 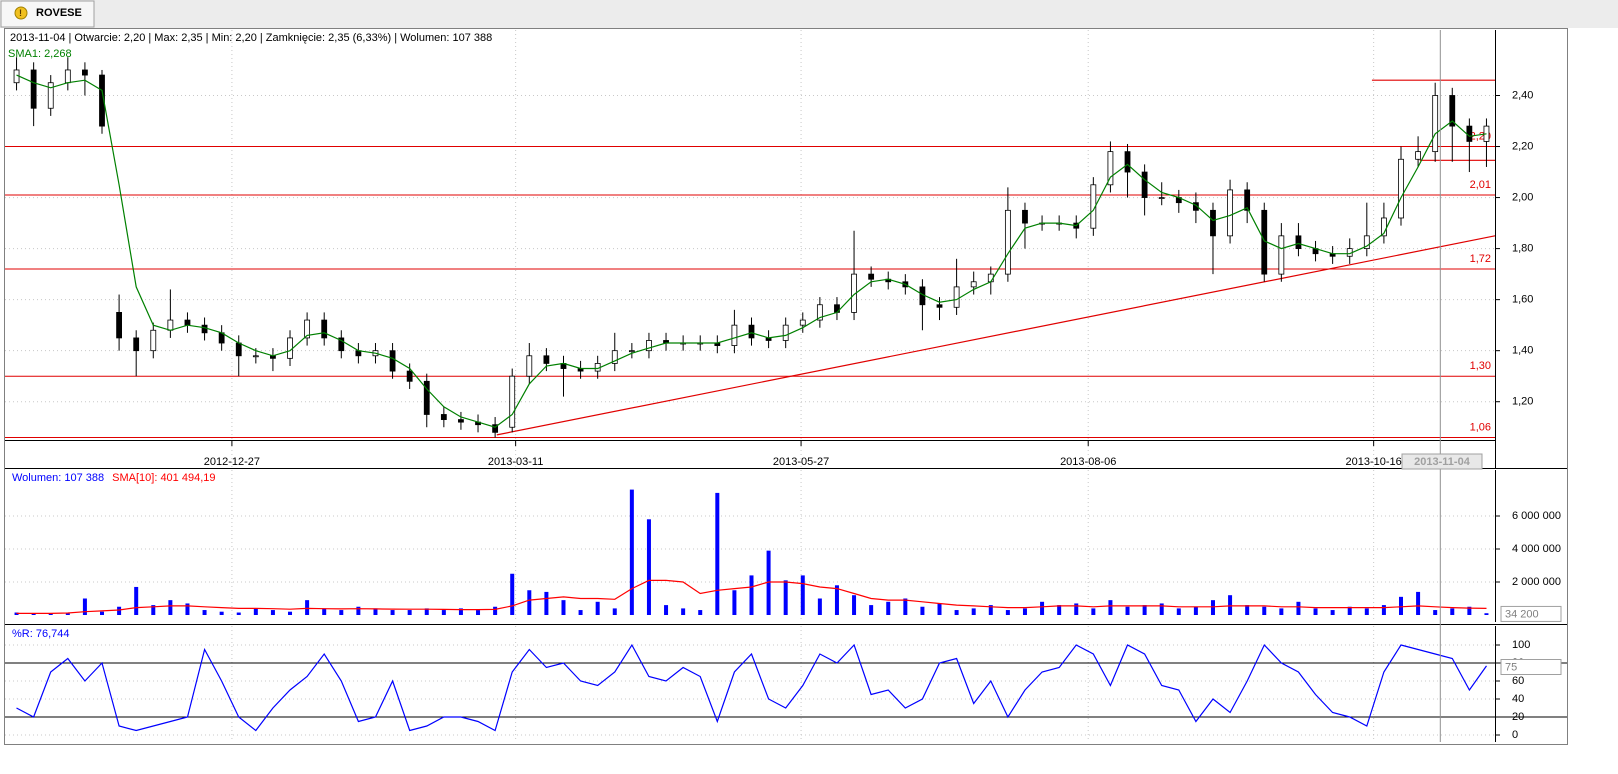 What do you see at coordinates (809, 14) in the screenshot?
I see `tab-bar` at bounding box center [809, 14].